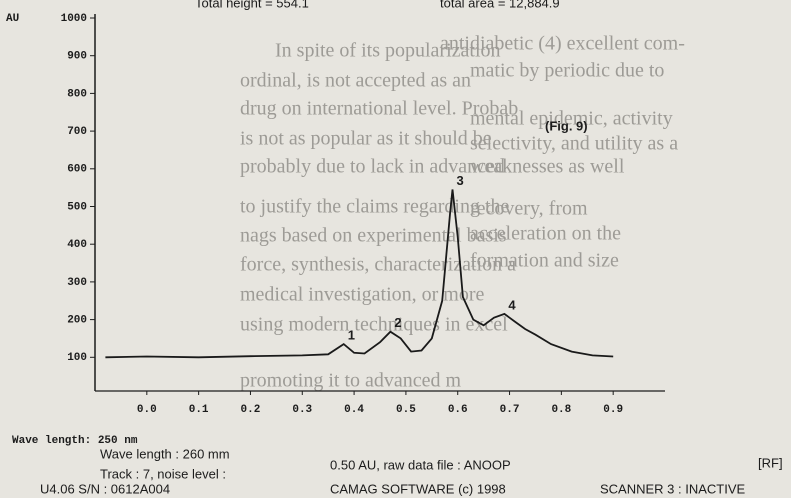 Image resolution: width=791 pixels, height=498 pixels. What do you see at coordinates (373, 236) in the screenshot?
I see `background-line: nags based on experimental basis` at bounding box center [373, 236].